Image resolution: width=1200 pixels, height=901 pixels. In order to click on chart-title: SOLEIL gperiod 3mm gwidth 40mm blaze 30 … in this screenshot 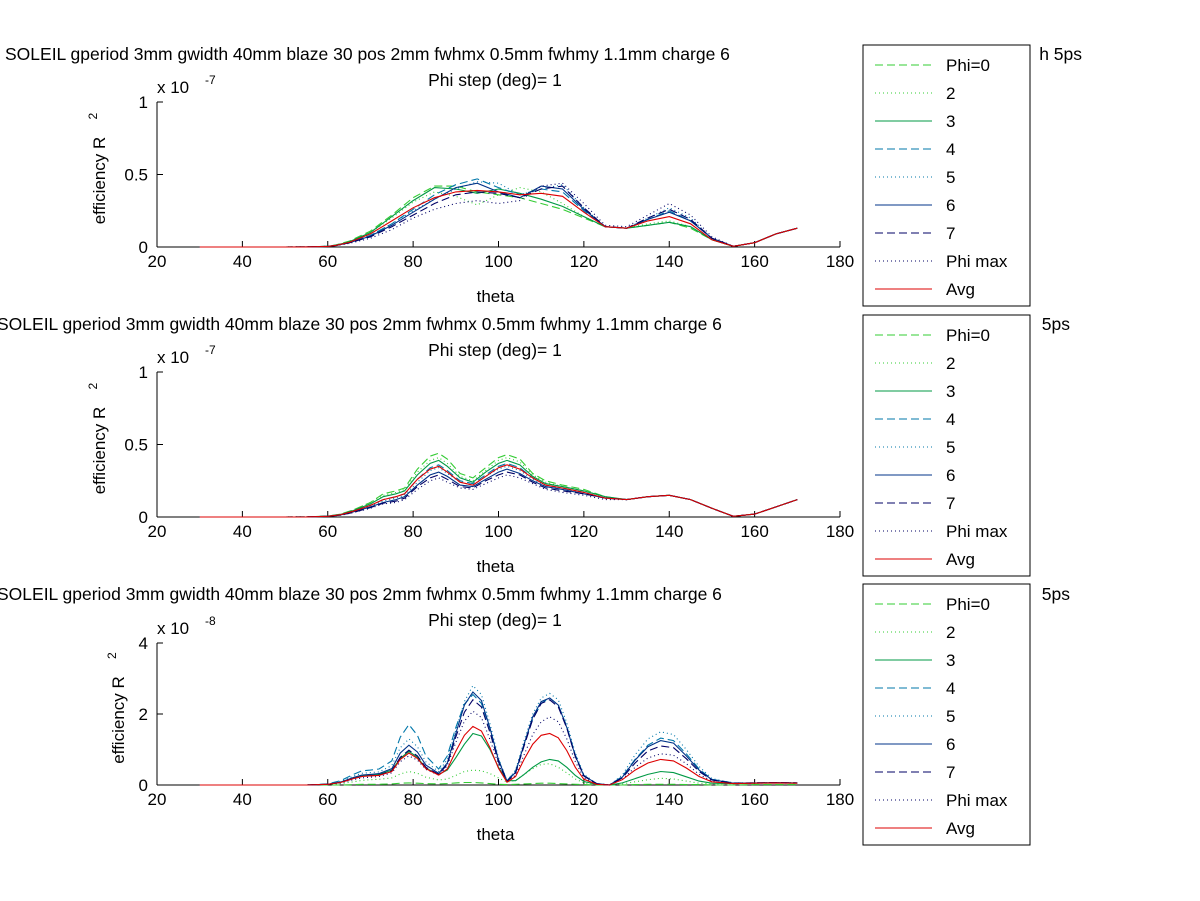, I will do `click(361, 324)`.